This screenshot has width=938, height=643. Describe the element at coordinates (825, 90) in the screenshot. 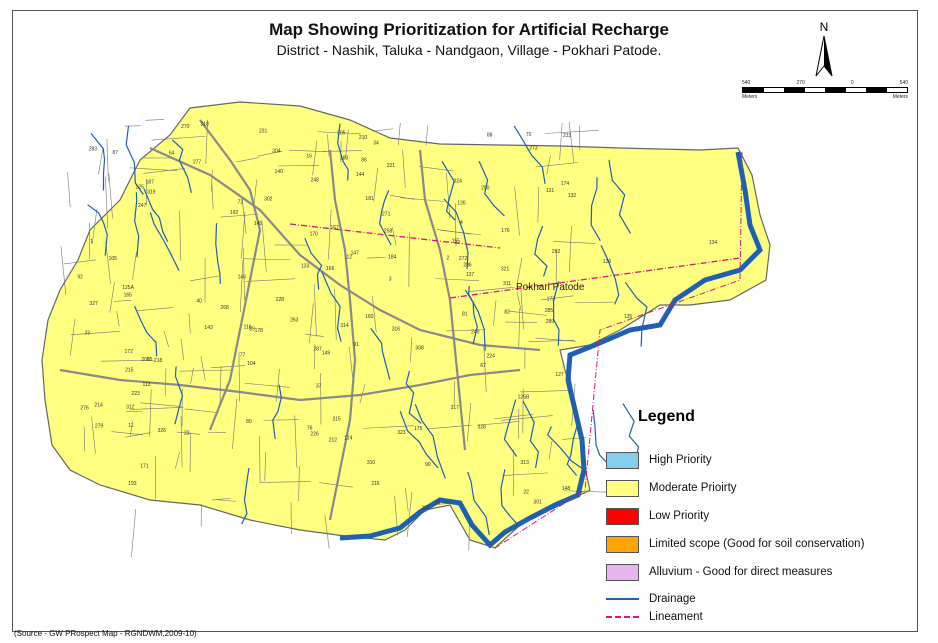

I see `scale-bar-graphic` at that location.